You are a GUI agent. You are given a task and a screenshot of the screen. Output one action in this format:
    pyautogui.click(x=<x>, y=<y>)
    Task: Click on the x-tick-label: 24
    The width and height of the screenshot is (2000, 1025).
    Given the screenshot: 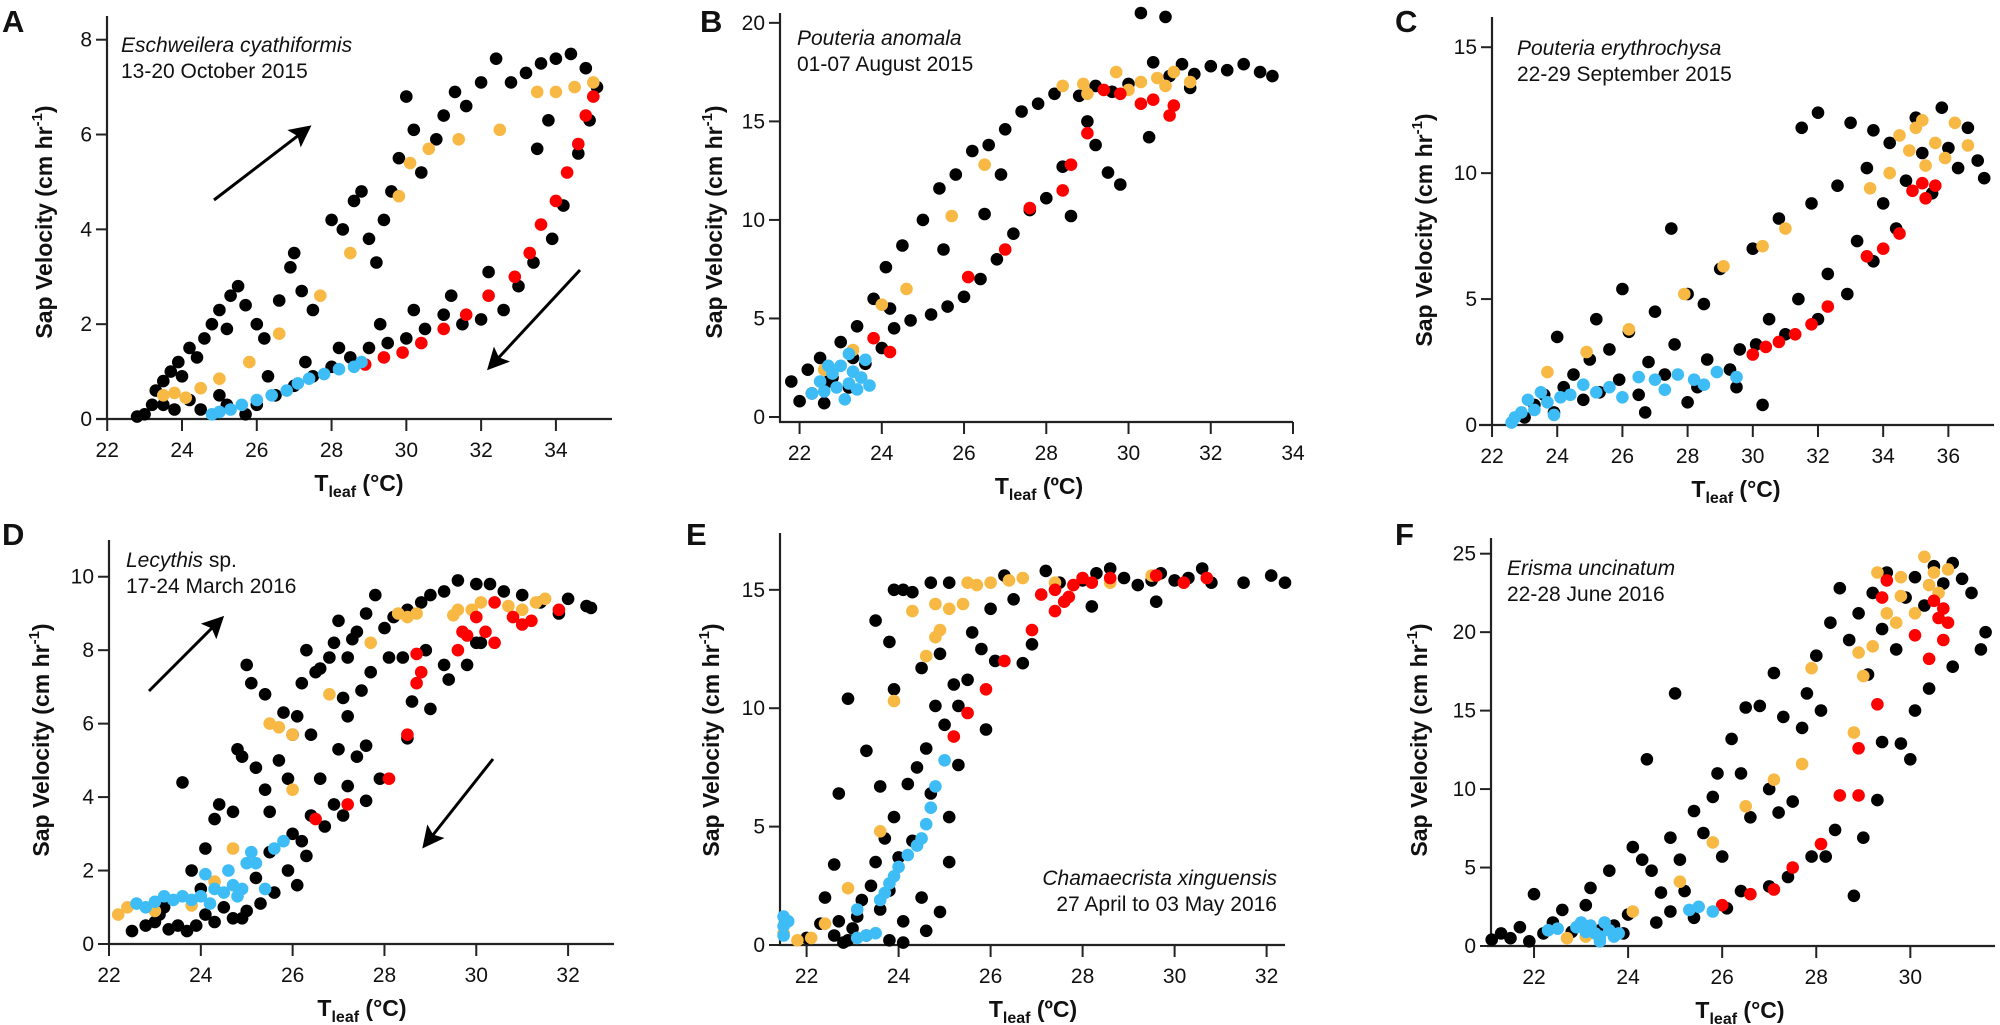 What is the action you would take?
    pyautogui.click(x=1558, y=456)
    